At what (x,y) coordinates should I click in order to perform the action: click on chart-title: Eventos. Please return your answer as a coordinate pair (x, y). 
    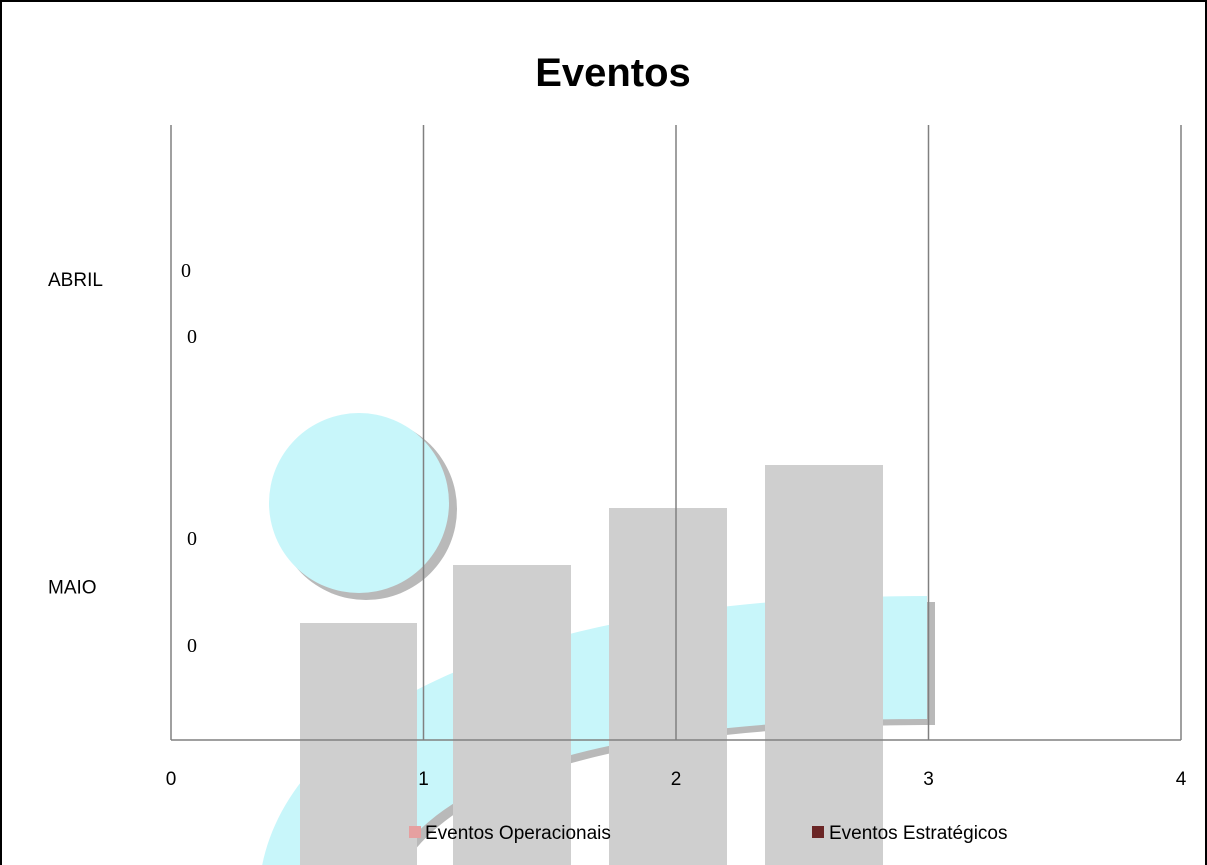
    Looking at the image, I should click on (613, 73).